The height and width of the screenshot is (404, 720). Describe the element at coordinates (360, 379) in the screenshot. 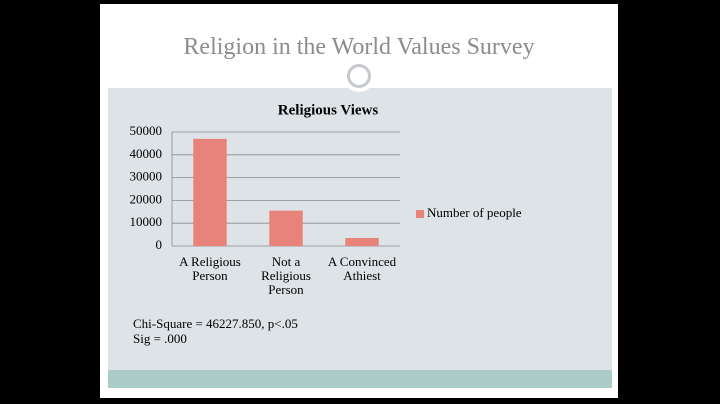

I see `footer-strip` at that location.